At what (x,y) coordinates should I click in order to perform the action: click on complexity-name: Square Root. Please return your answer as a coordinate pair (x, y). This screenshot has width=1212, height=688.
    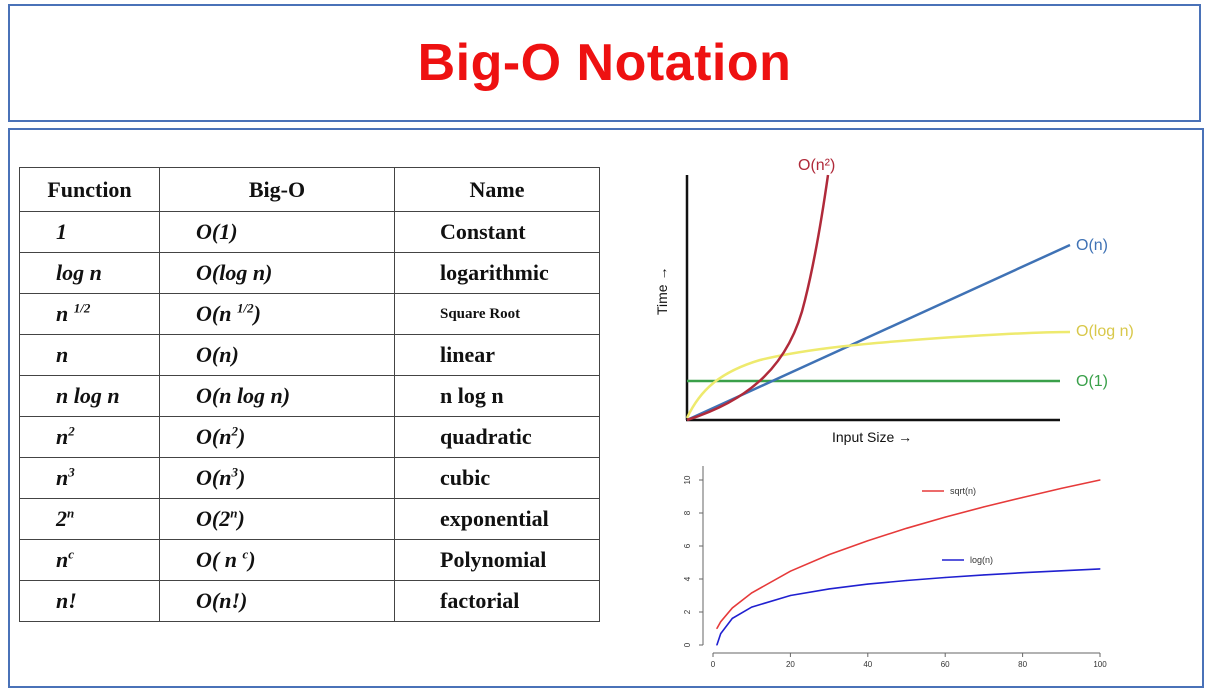
    Looking at the image, I should click on (480, 313).